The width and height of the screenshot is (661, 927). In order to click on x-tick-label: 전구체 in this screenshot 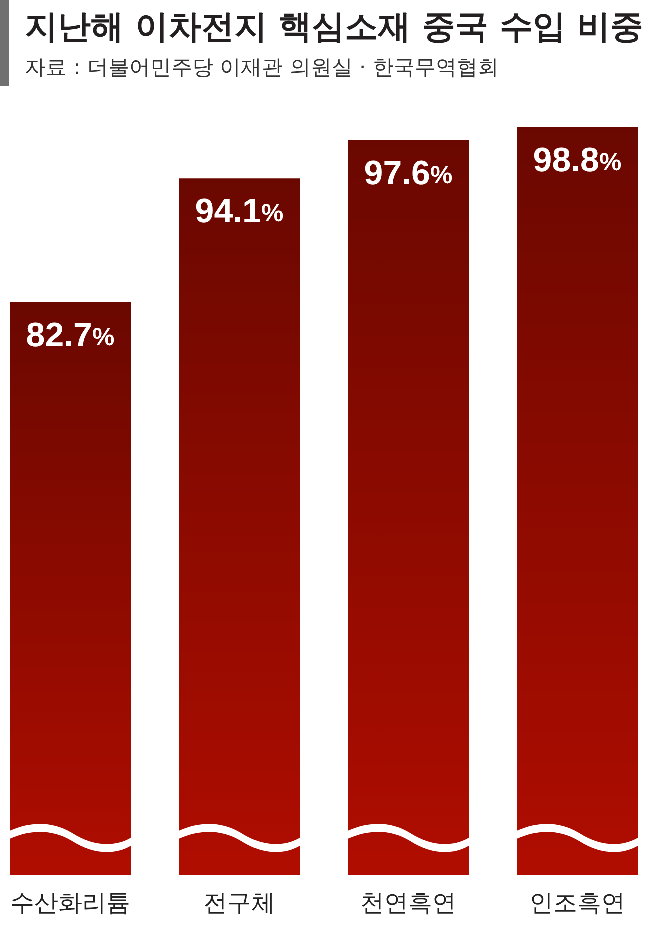, I will do `click(240, 903)`.